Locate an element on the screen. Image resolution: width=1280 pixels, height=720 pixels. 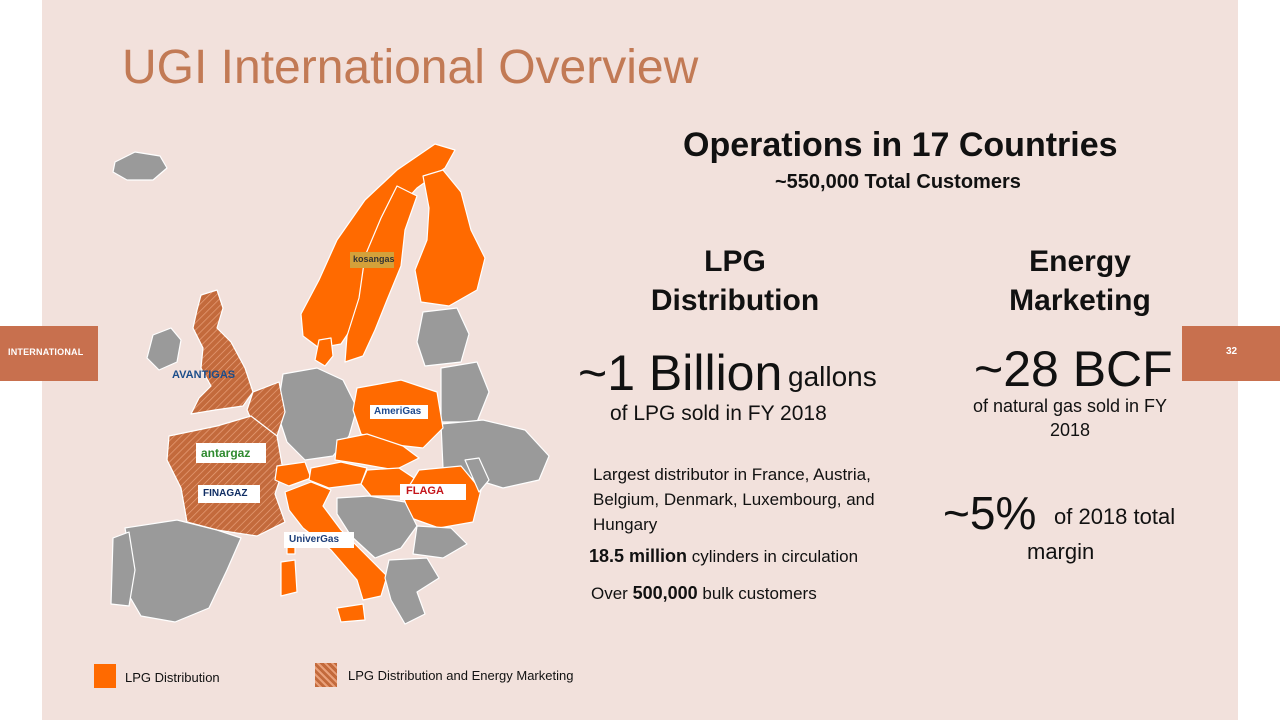
map-portugal is located at coordinates (123, 569).